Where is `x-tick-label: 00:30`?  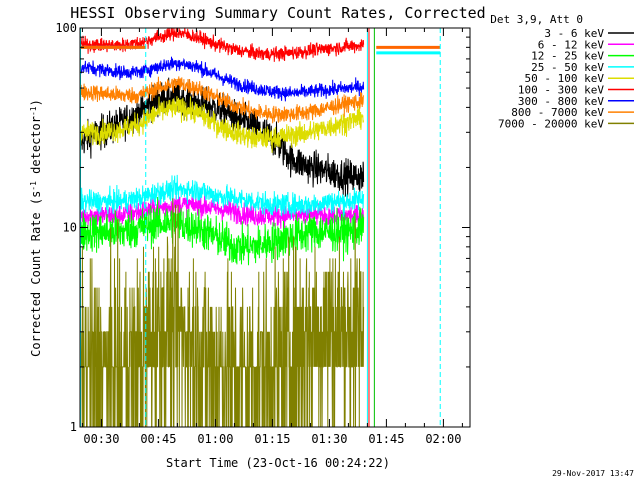 x-tick-label: 00:30 is located at coordinates (101, 439).